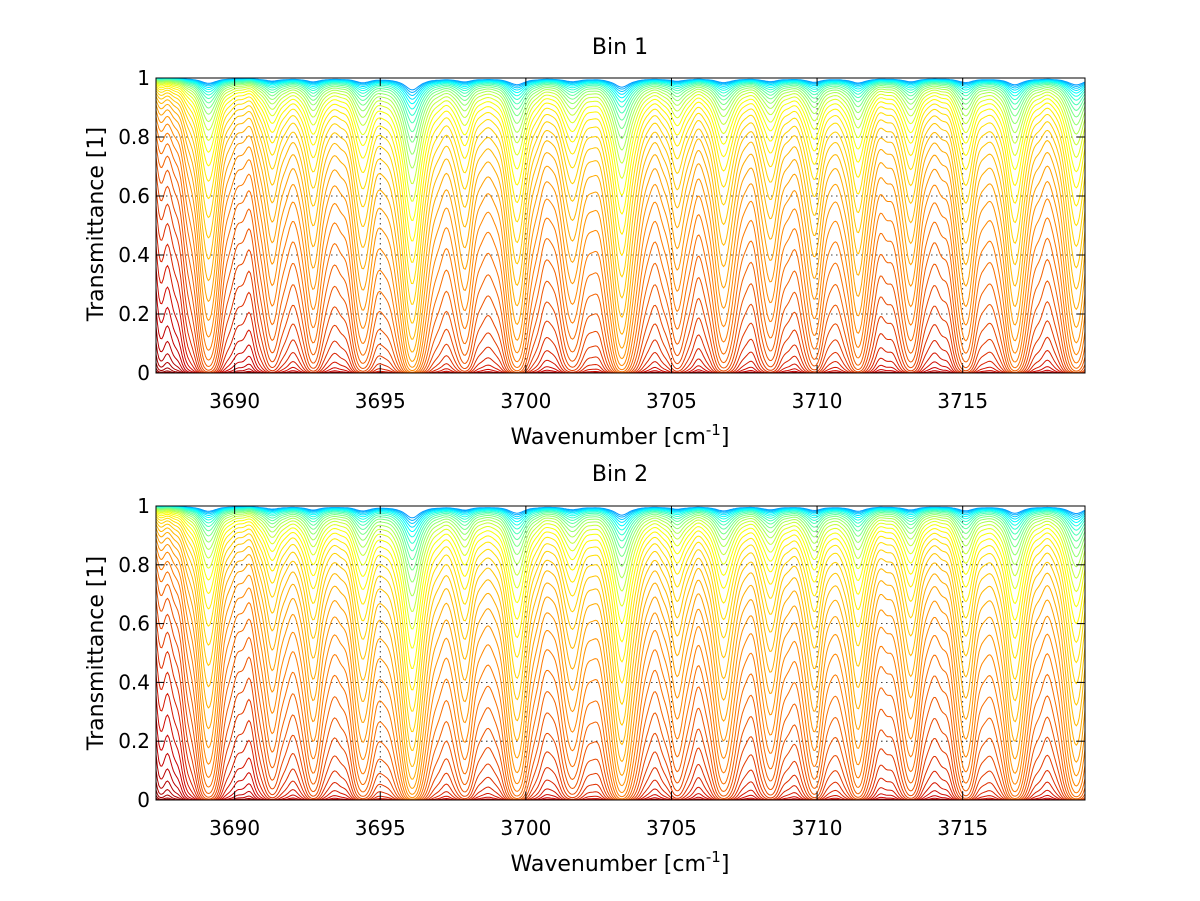 The image size is (1200, 901). Describe the element at coordinates (620, 47) in the screenshot. I see `subplot-title: Bin 1` at that location.